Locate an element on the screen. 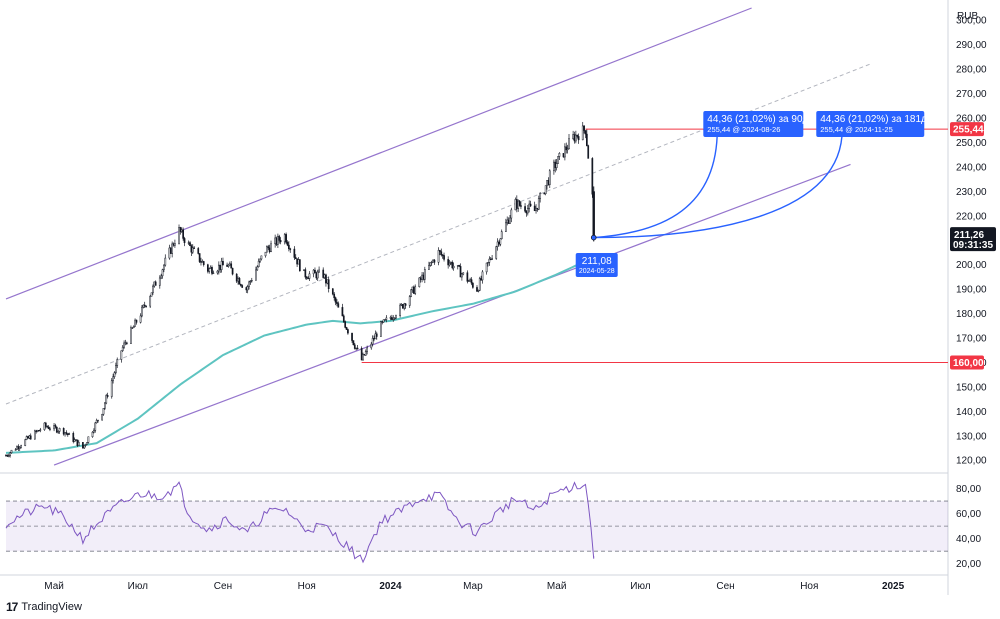  x-tick-label: 2024 is located at coordinates (390, 586).